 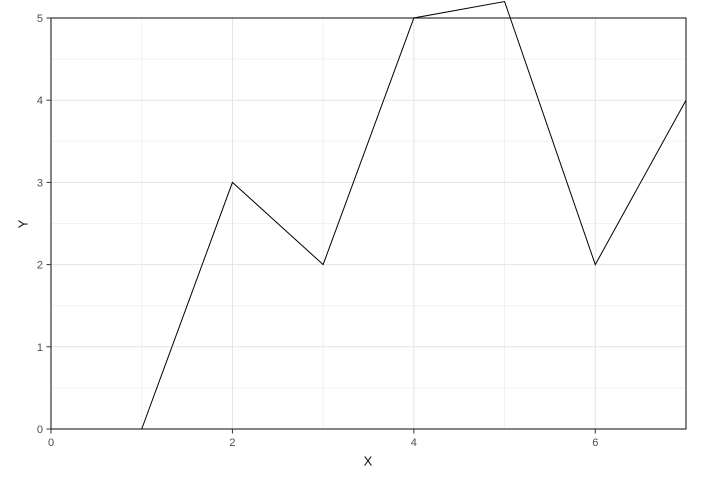 I want to click on x-axis-title: X, so click(x=368, y=461).